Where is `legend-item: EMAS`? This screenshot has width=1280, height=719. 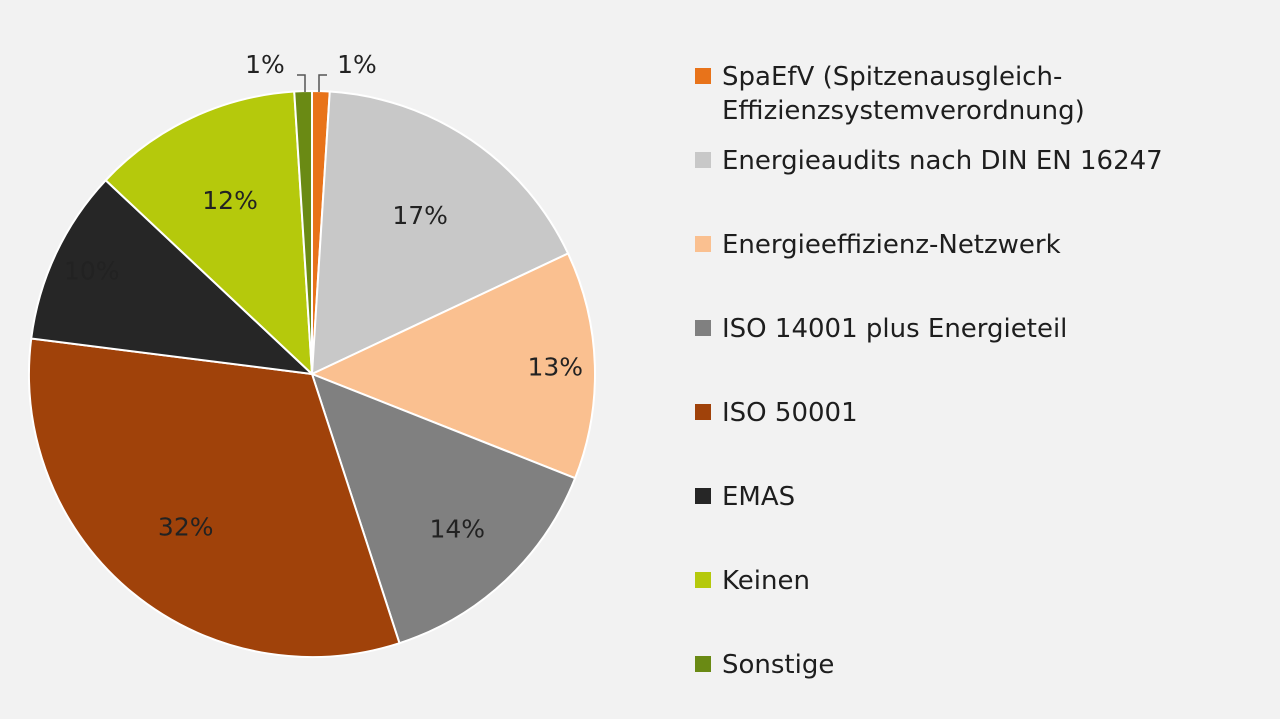
legend-item: EMAS is located at coordinates (968, 497).